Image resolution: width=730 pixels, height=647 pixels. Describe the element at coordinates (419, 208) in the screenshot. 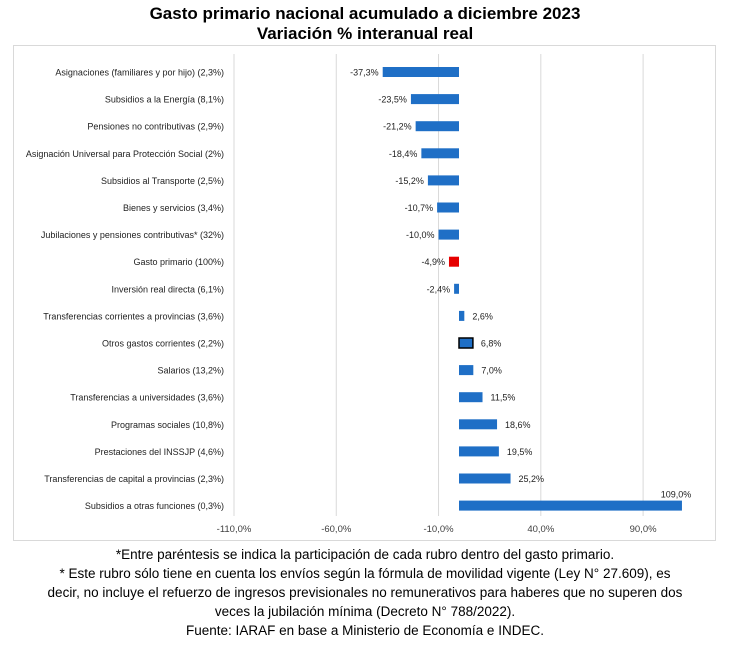

I see `data-label: -10,7%` at that location.